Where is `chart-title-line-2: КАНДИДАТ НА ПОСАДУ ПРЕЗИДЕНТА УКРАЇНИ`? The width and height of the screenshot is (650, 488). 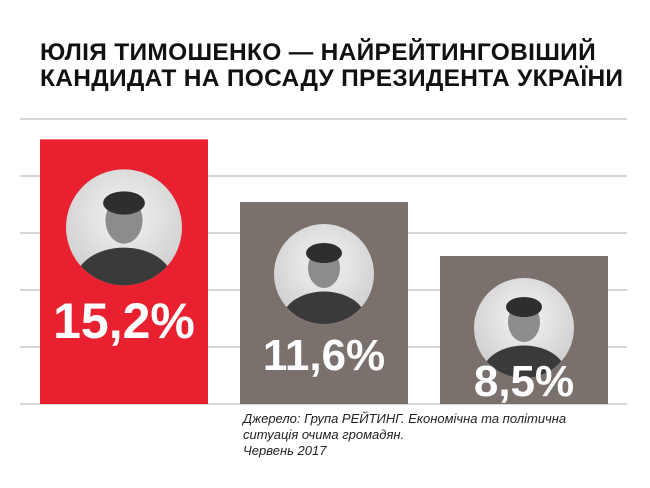
chart-title-line-2: КАНДИДАТ НА ПОСАДУ ПРЕЗИДЕНТА УКРАЇНИ is located at coordinates (332, 78).